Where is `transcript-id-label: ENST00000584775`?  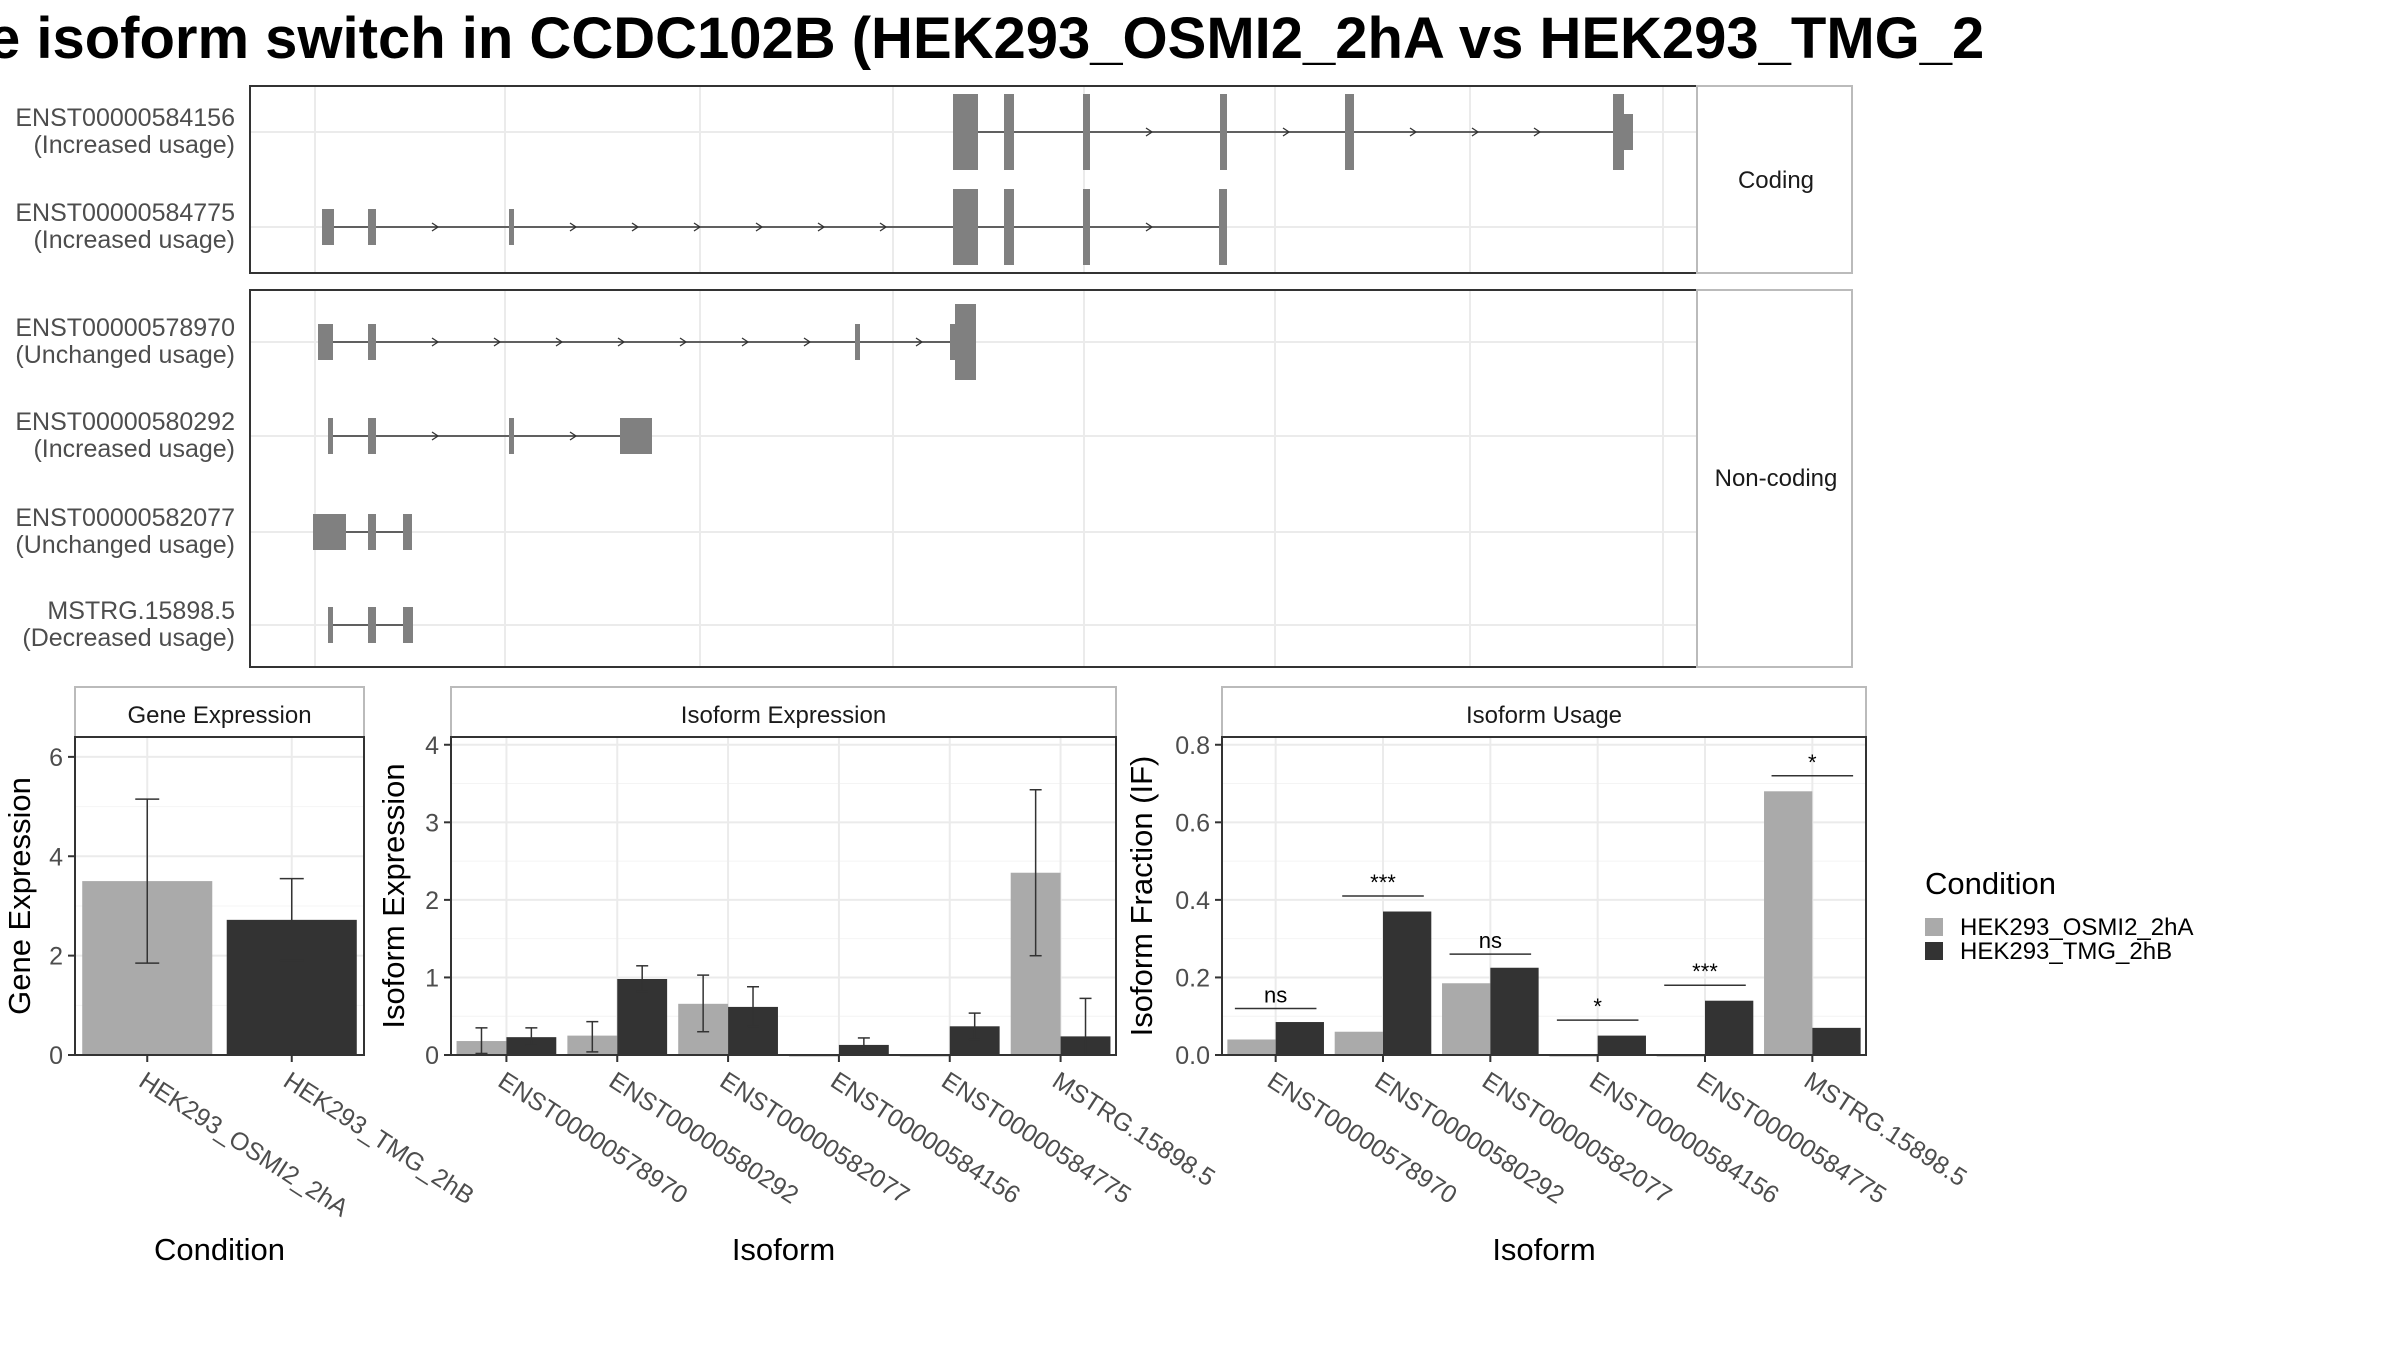
transcript-id-label: ENST00000584775 is located at coordinates (125, 213).